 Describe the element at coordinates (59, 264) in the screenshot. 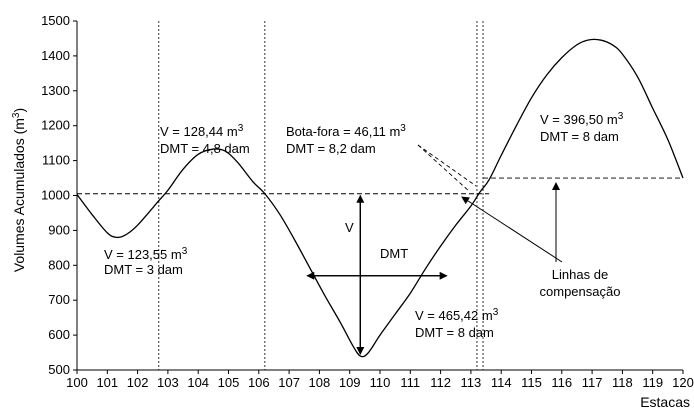

I see `y-tick-label: 800` at that location.